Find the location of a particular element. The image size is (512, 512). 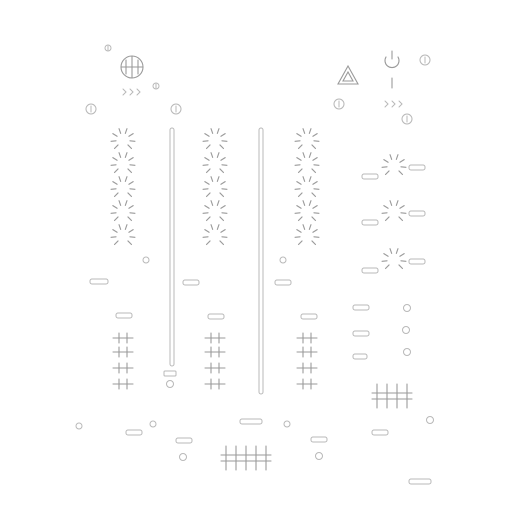

rail-right is located at coordinates (261, 261).